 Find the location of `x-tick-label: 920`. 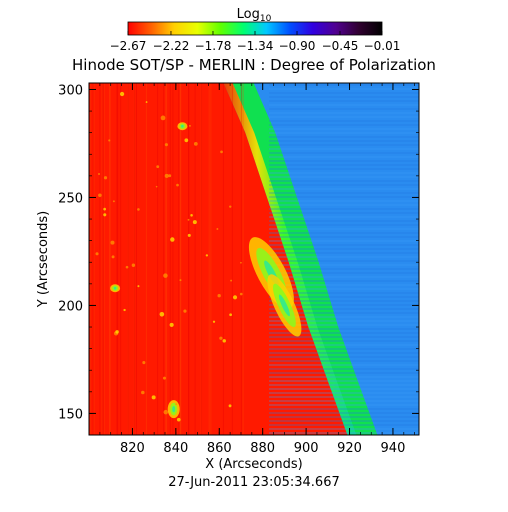

x-tick-label: 920 is located at coordinates (349, 448).